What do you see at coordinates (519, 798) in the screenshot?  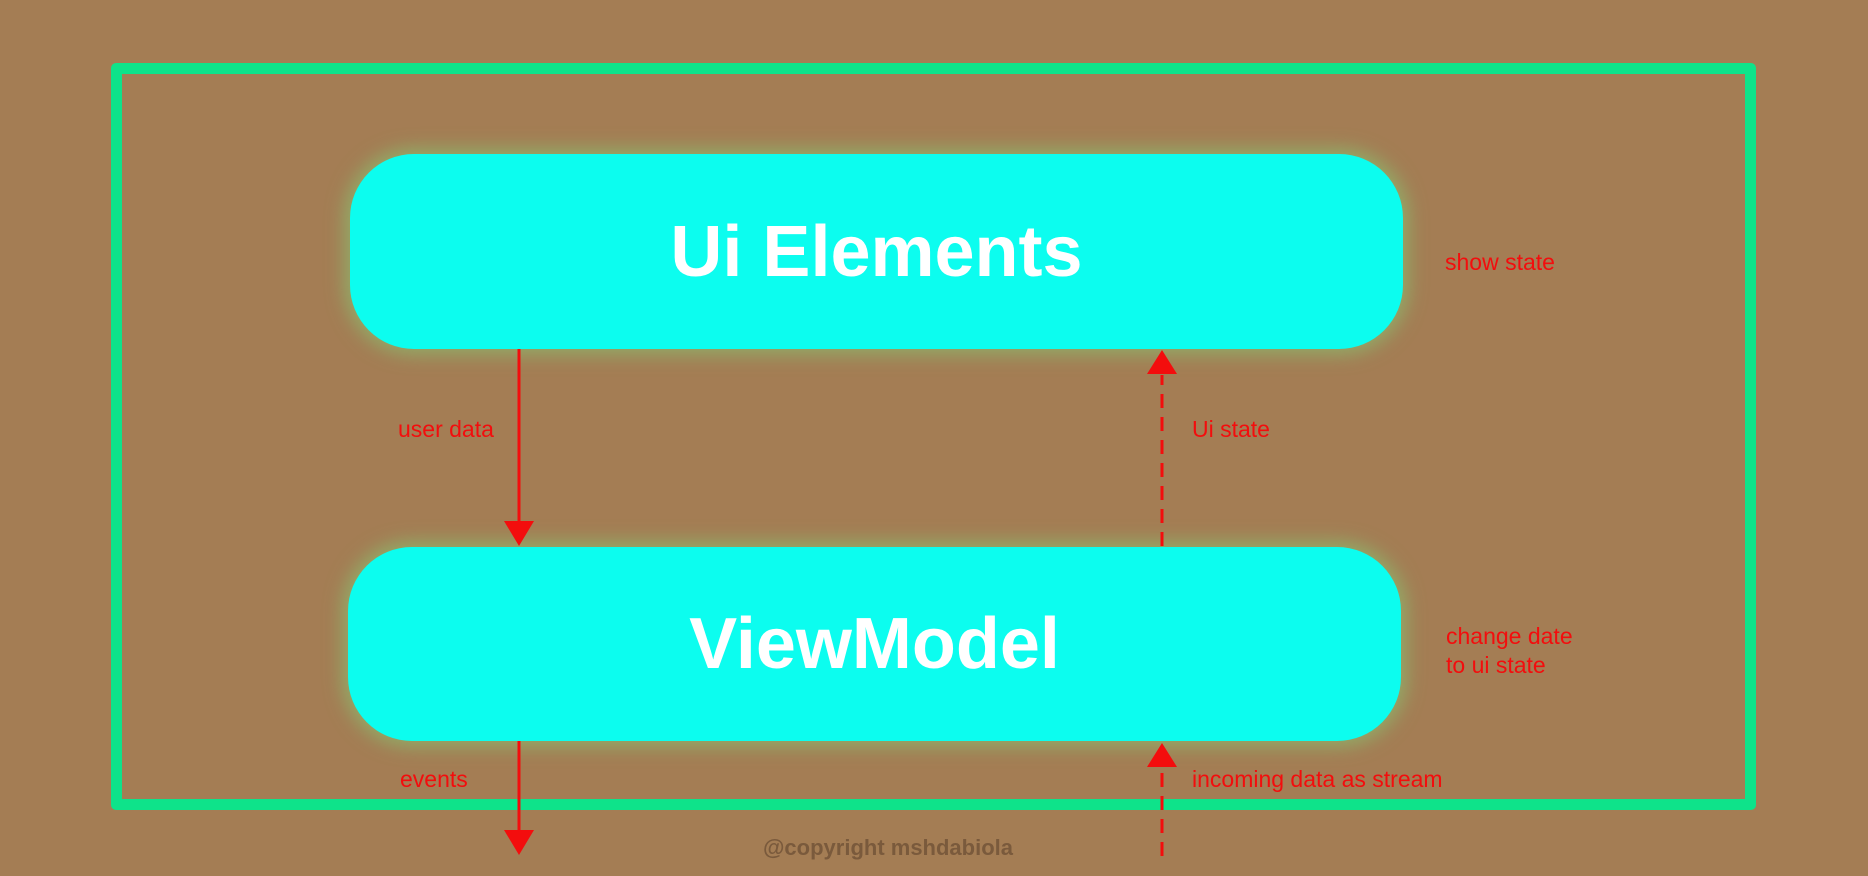 I see `events-arrow-icon` at bounding box center [519, 798].